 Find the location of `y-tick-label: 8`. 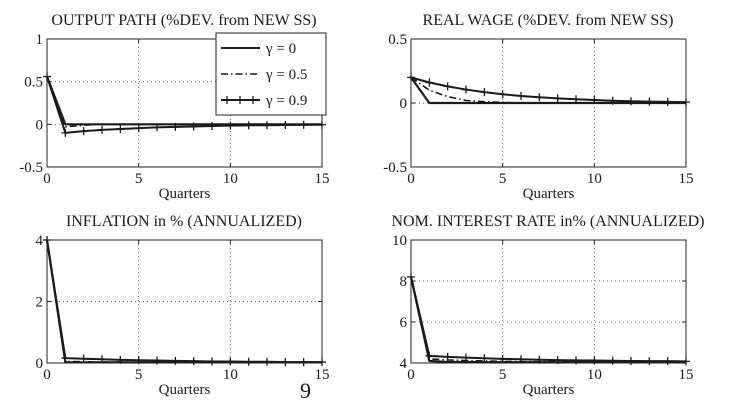

y-tick-label: 8 is located at coordinates (404, 282).